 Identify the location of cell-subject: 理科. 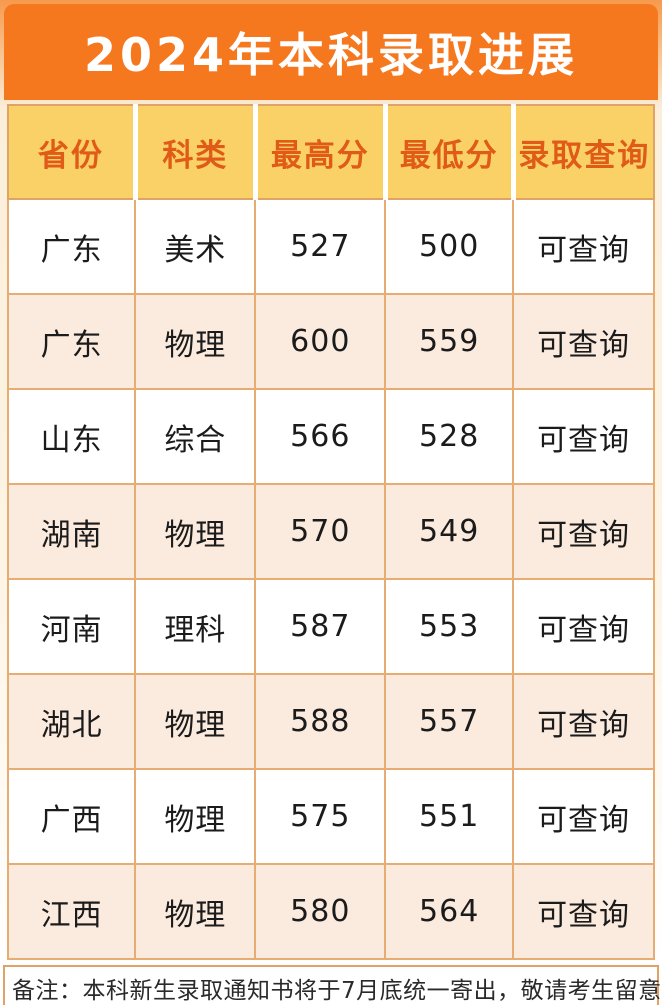
(195, 626).